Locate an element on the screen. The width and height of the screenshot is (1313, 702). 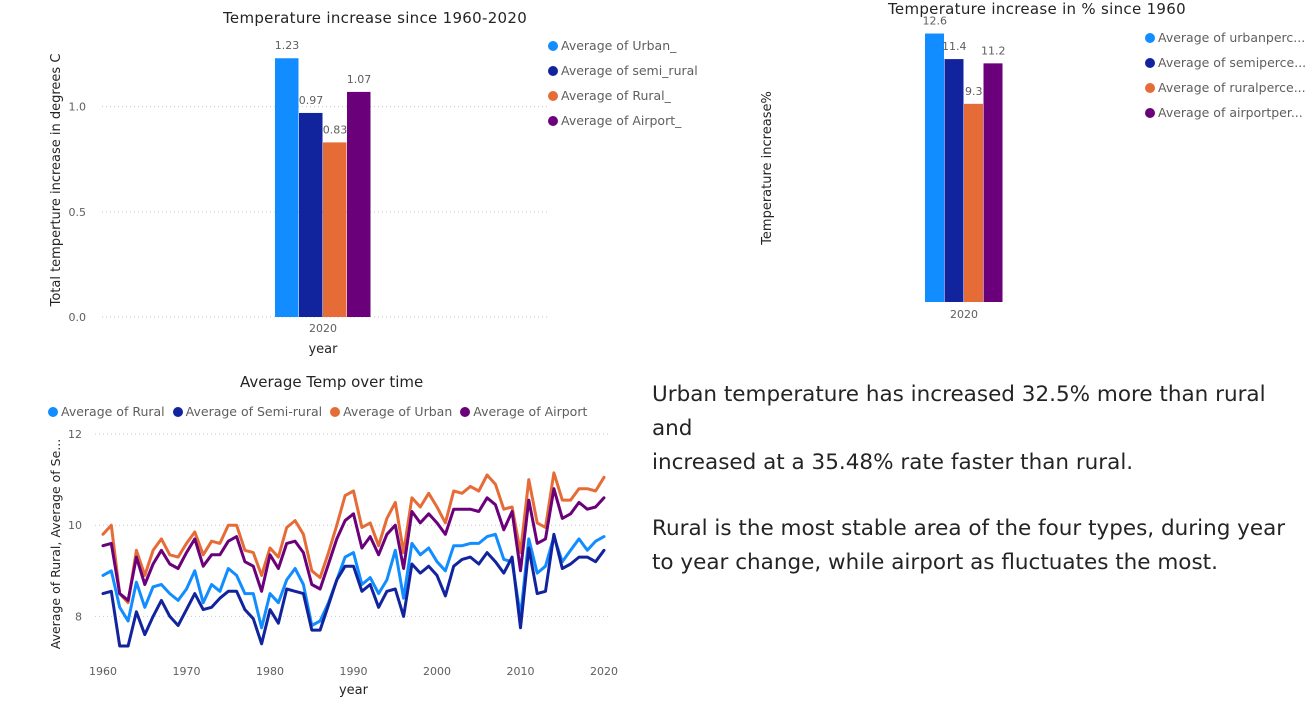
data-label: 9.3 is located at coordinates (974, 91).